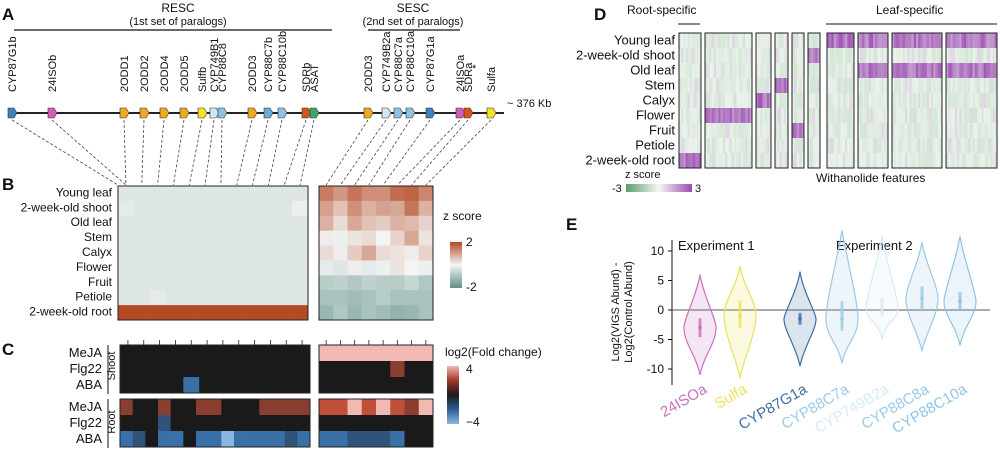  I want to click on e-median-CYP87G1a, so click(800, 319).